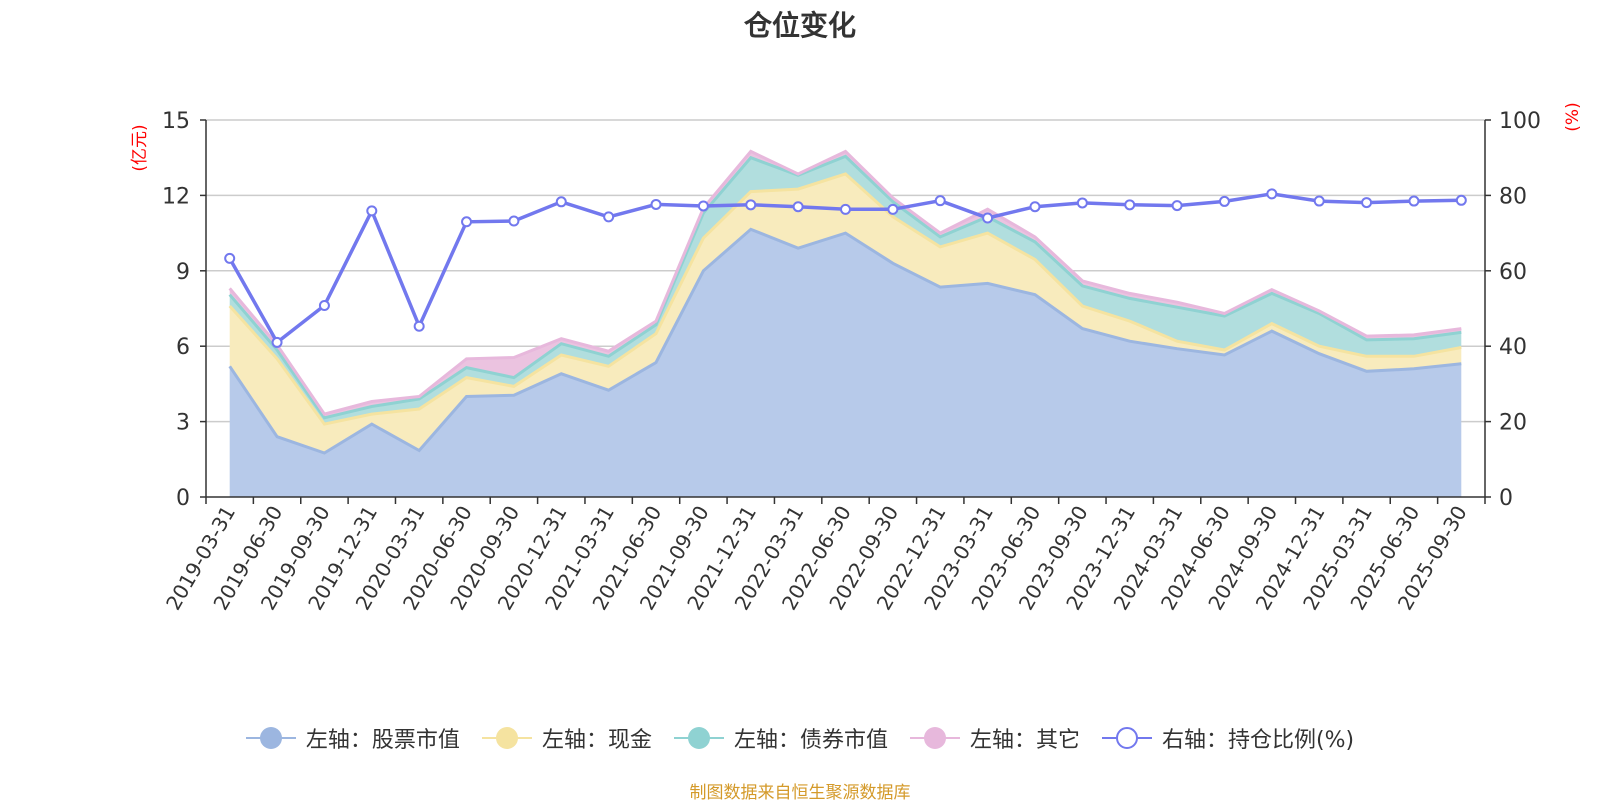  Describe the element at coordinates (183, 272) in the screenshot. I see `left-tick-label: 9` at that location.